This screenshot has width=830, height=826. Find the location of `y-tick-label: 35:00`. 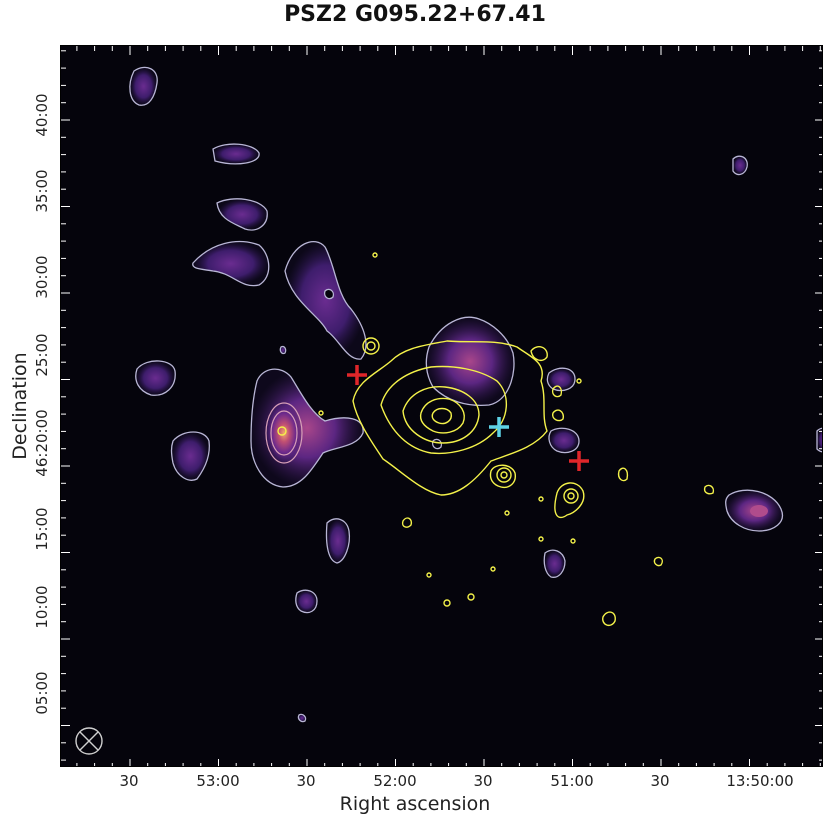

y-tick-label: 35:00 is located at coordinates (42, 191).